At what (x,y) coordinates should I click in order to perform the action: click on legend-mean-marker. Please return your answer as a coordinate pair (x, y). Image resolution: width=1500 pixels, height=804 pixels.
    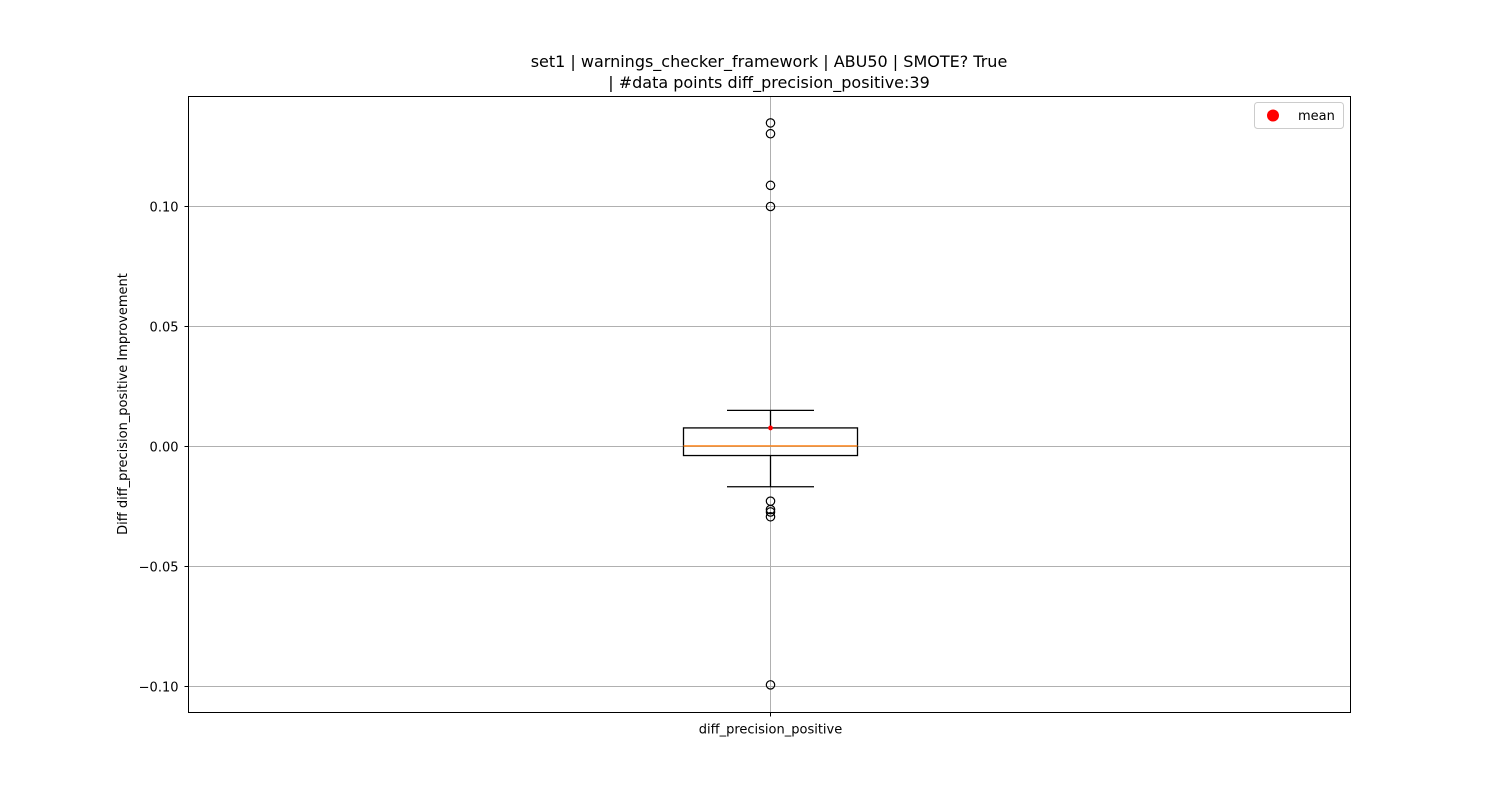
    Looking at the image, I should click on (1273, 115).